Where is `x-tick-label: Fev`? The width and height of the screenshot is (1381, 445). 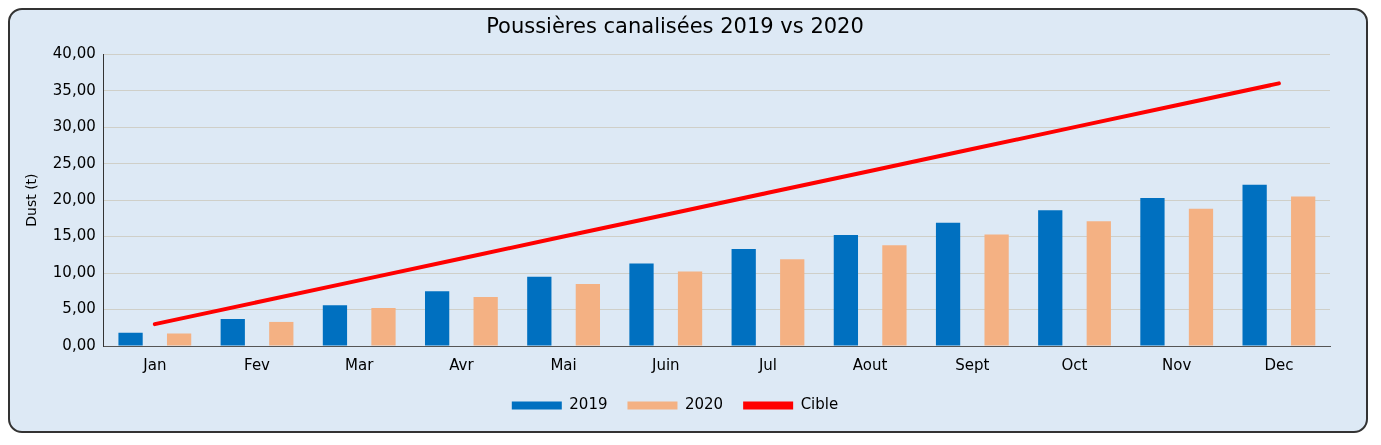
x-tick-label: Fev is located at coordinates (257, 364).